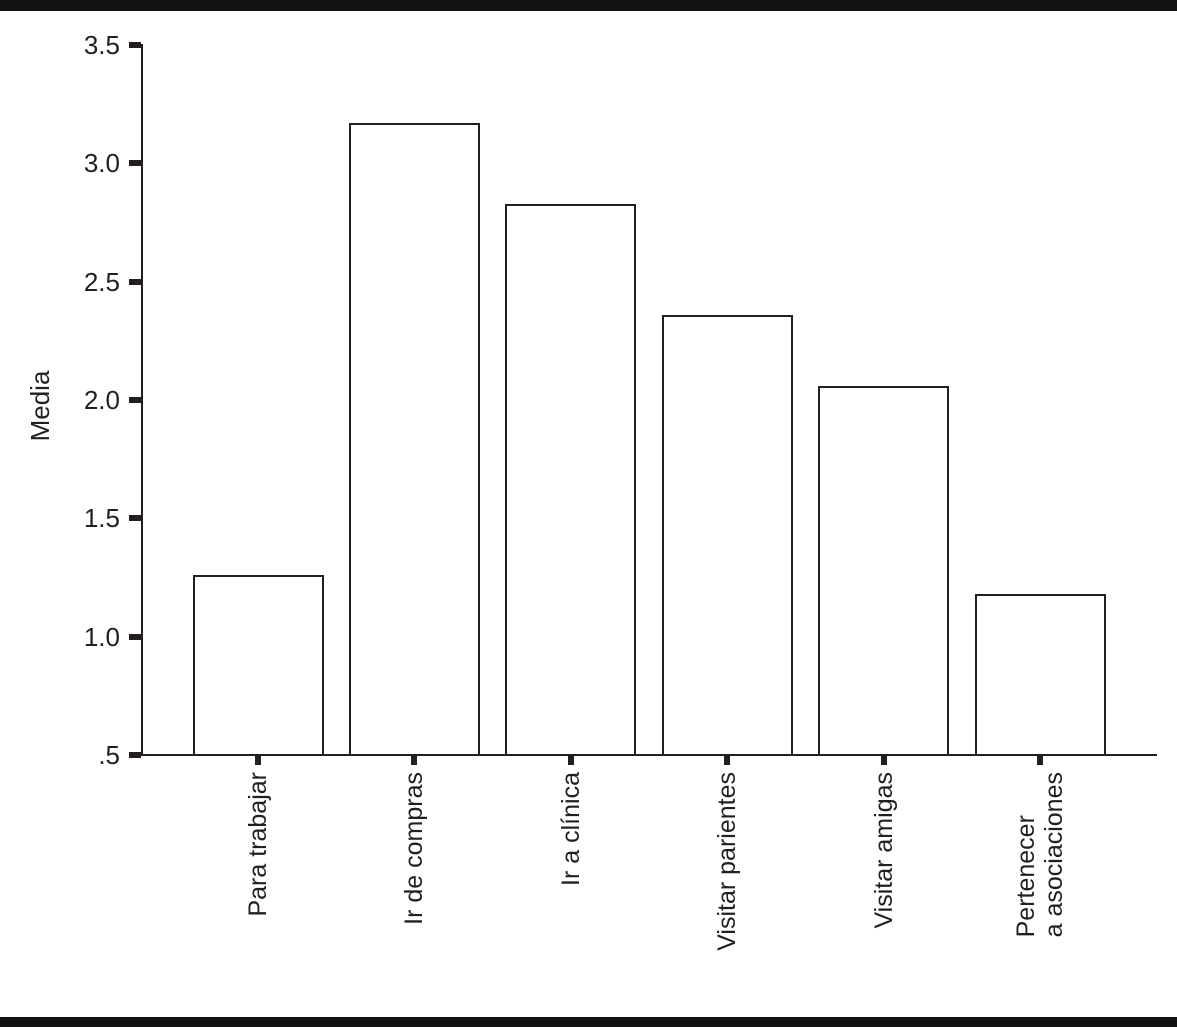 Image resolution: width=1177 pixels, height=1027 pixels. Describe the element at coordinates (101, 45) in the screenshot. I see `y-tick-label: 3.5` at that location.